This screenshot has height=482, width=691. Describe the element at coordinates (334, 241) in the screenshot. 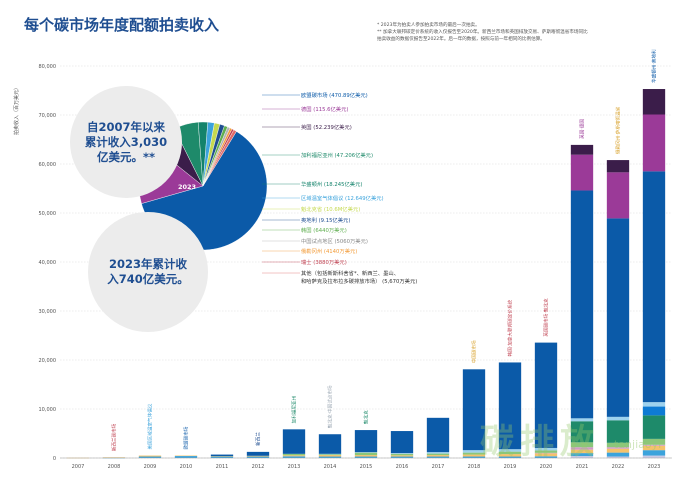

I see `pie-legend-label: 中国试点地区 (5060万美元)` at that location.